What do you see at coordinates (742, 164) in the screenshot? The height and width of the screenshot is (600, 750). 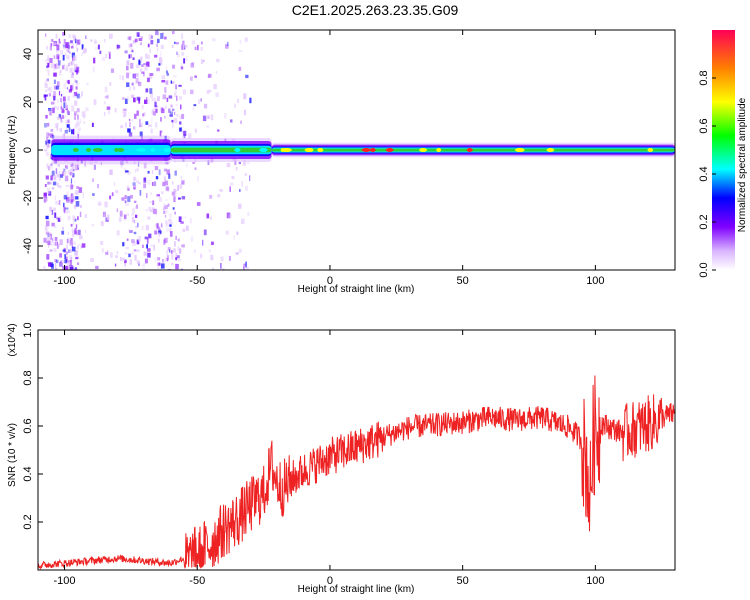 I see `colorbar-label: Normalized spectral amplitude` at bounding box center [742, 164].